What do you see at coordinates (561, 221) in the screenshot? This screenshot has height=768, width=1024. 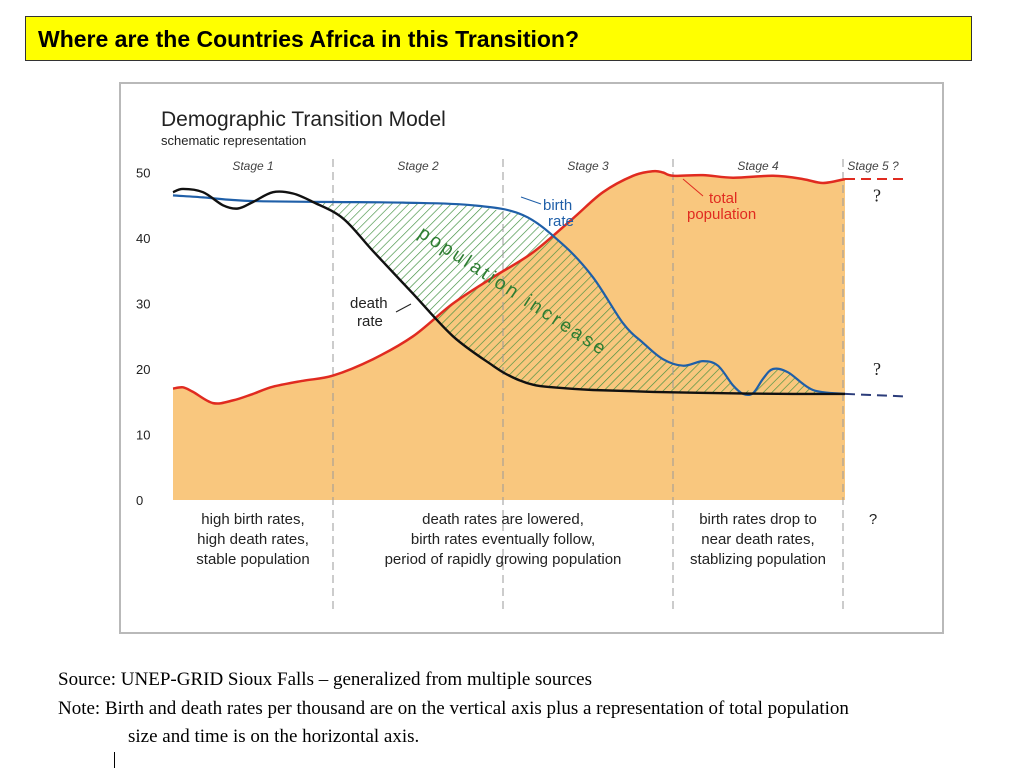 I see `birth-rate-label: rate` at bounding box center [561, 221].